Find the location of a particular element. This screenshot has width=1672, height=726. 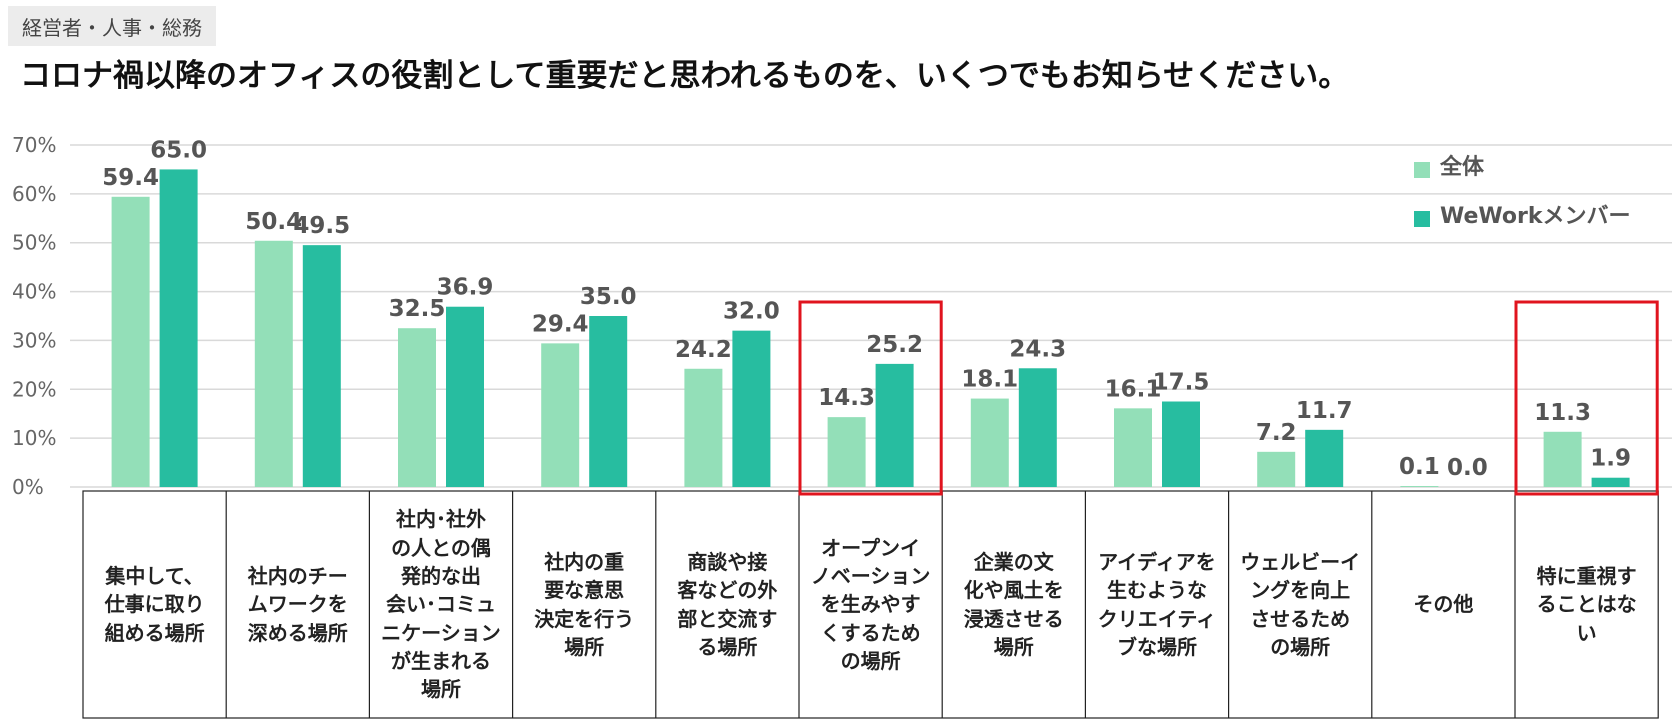

data-label-all: 18.1 is located at coordinates (989, 380).